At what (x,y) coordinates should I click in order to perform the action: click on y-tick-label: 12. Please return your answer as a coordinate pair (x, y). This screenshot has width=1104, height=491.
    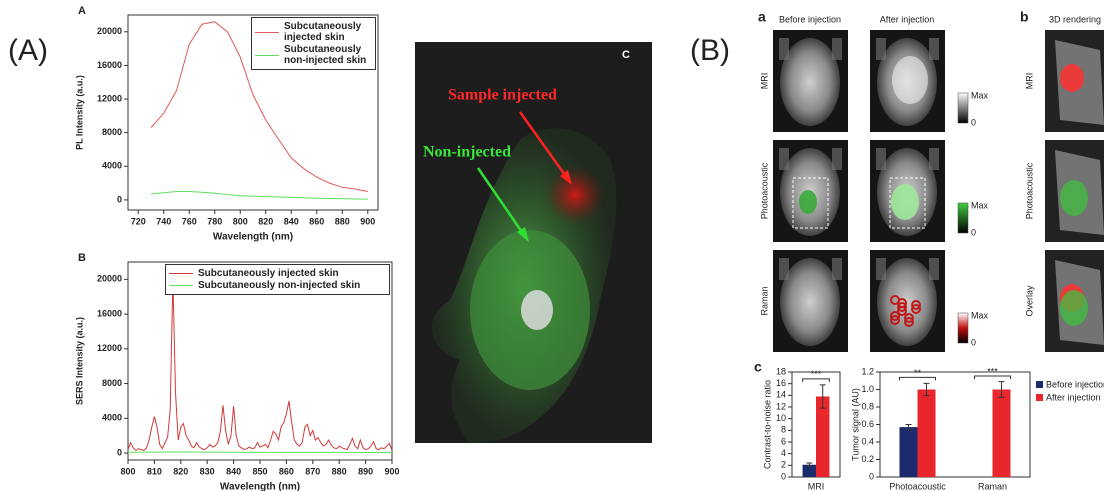
    Looking at the image, I should click on (781, 406).